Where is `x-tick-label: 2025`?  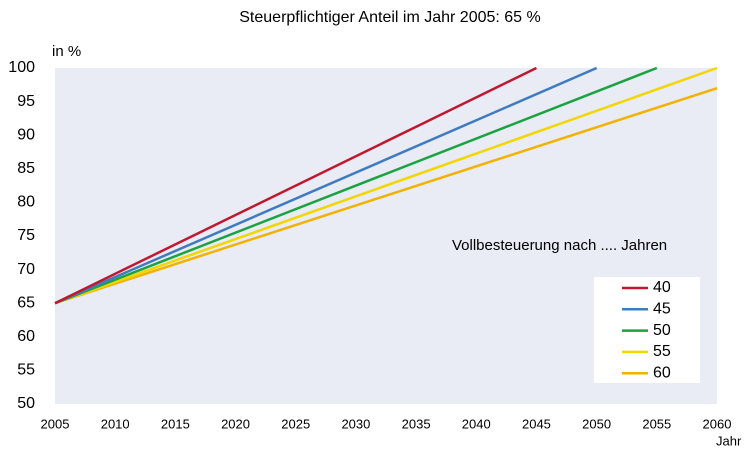
x-tick-label: 2025 is located at coordinates (295, 423).